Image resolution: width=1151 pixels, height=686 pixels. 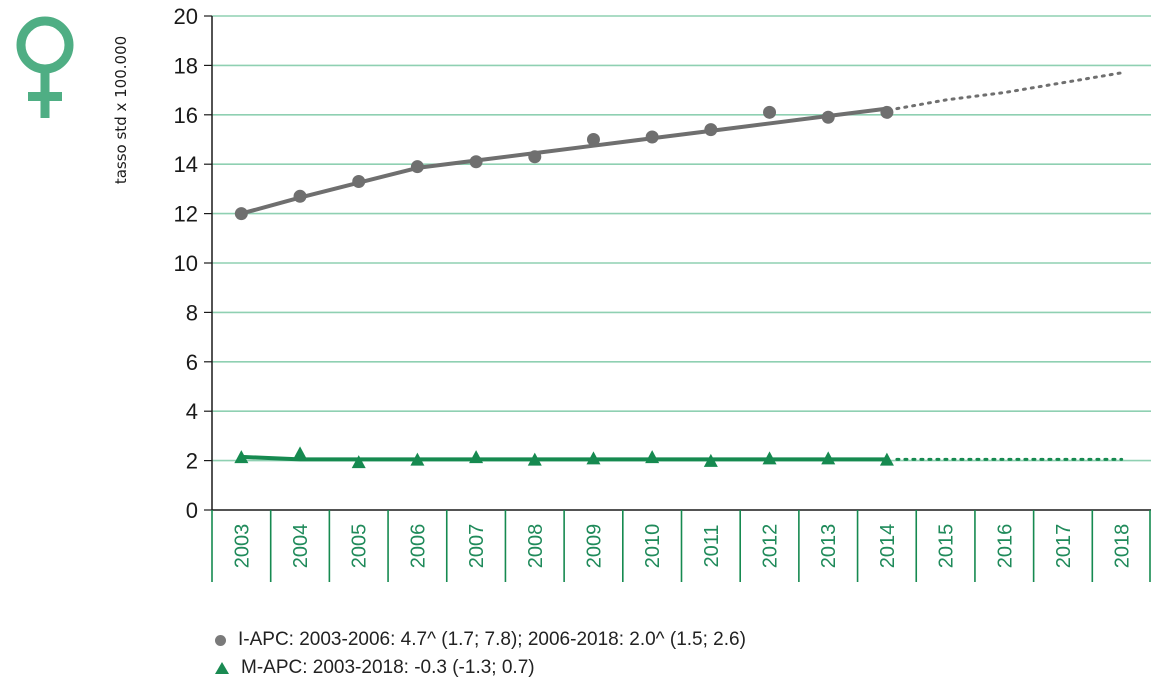 What do you see at coordinates (192, 510) in the screenshot?
I see `y-tick-label: 0` at bounding box center [192, 510].